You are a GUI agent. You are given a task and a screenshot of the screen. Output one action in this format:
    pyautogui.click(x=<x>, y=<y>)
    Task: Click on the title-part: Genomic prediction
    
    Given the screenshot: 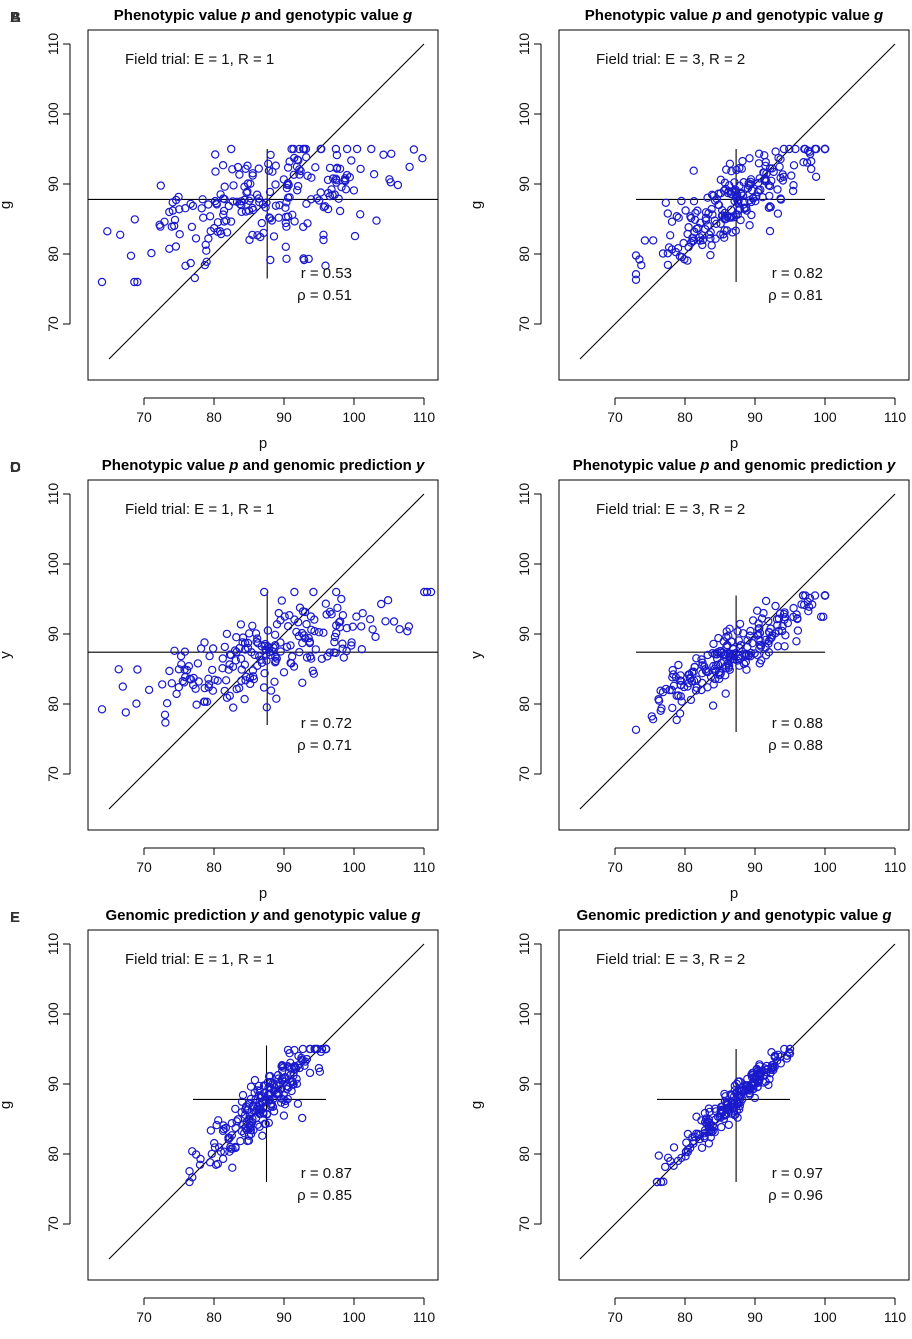 What is the action you would take?
    pyautogui.click(x=177, y=915)
    